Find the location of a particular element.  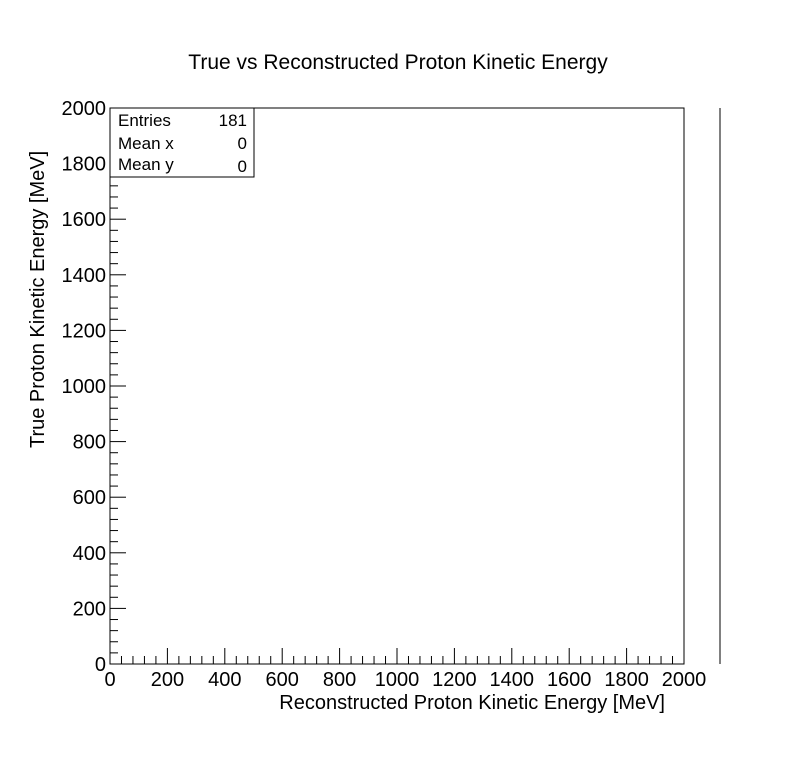

x-tick-label: 1200 is located at coordinates (454, 680).